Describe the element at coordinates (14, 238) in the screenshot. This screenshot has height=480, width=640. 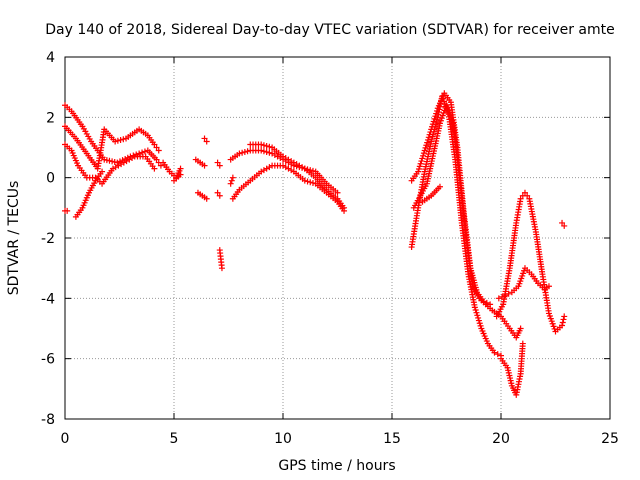
I see `y-axis-label: SDTVAR / TECUs` at that location.